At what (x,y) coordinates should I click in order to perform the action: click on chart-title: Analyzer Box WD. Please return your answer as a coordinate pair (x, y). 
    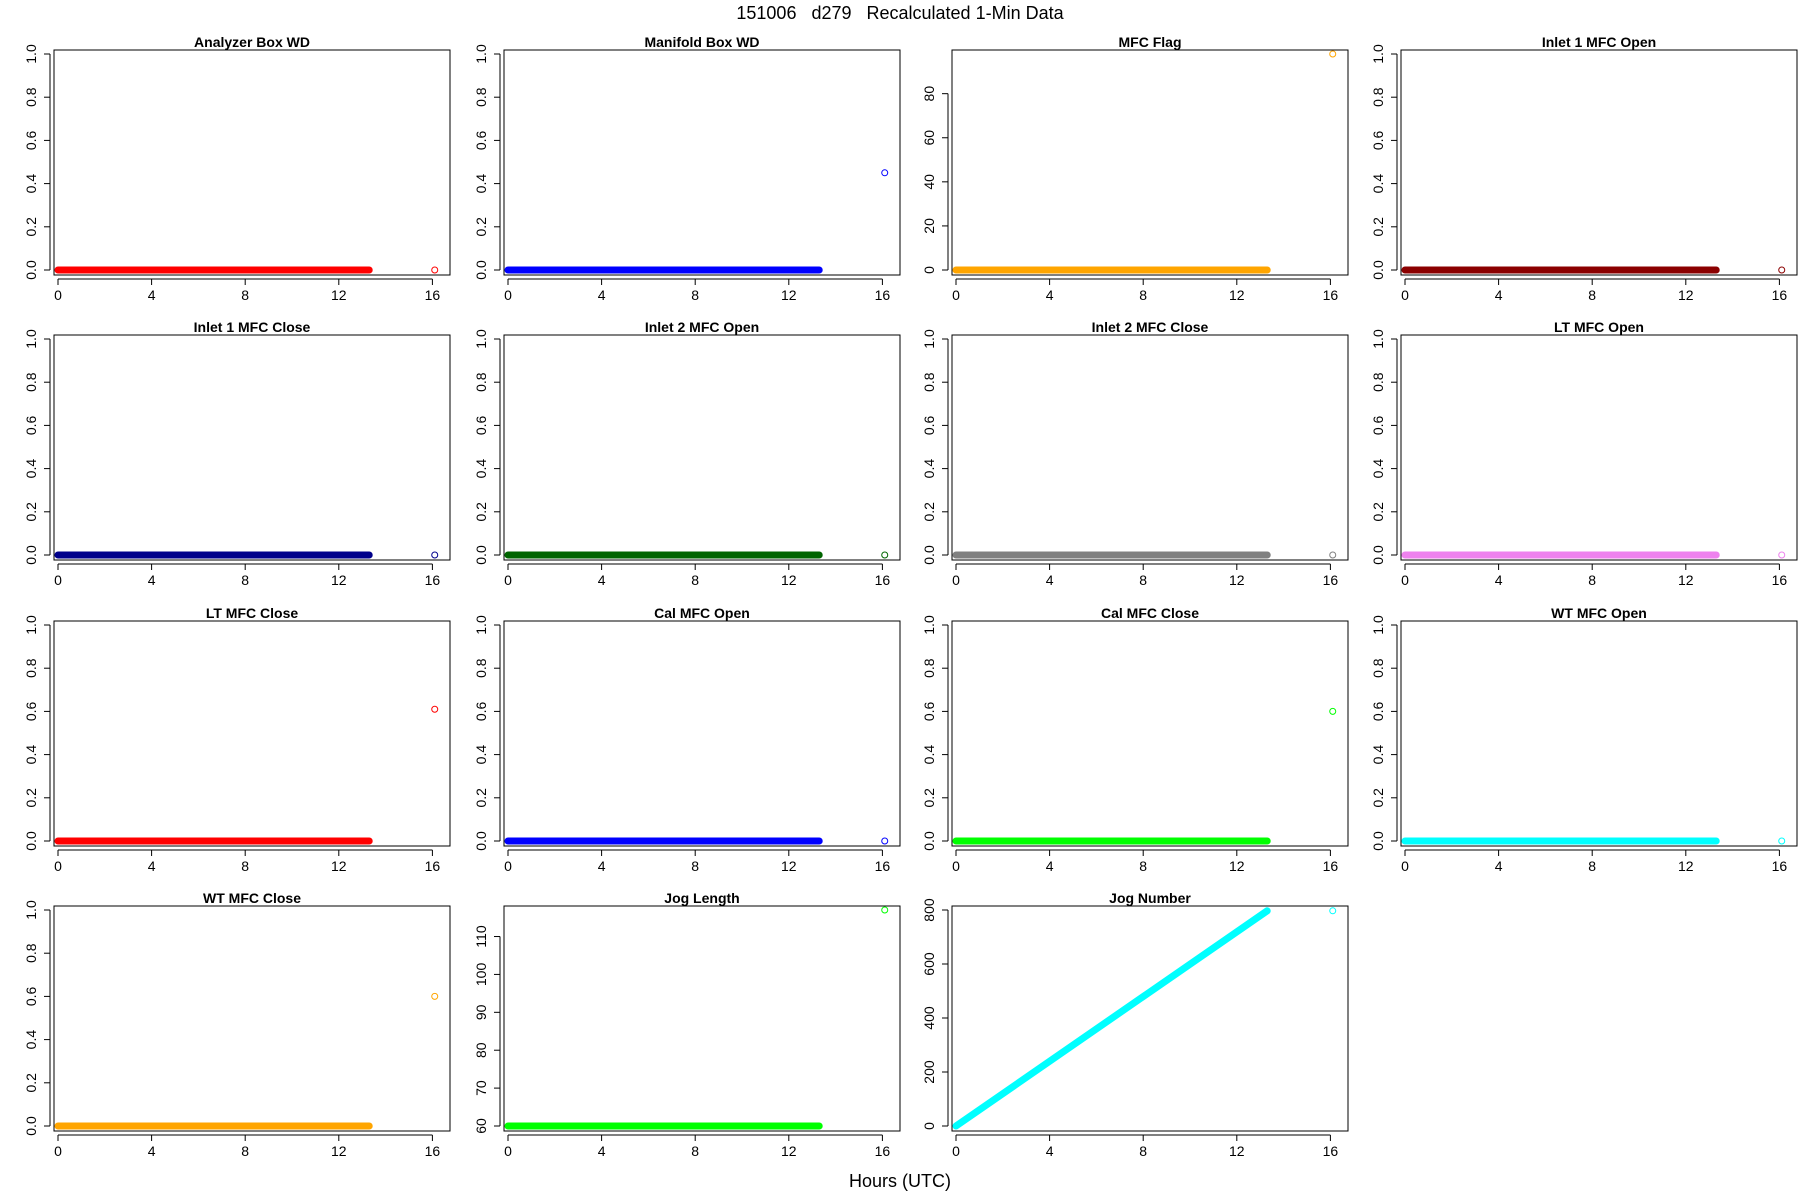
    Looking at the image, I should click on (252, 42).